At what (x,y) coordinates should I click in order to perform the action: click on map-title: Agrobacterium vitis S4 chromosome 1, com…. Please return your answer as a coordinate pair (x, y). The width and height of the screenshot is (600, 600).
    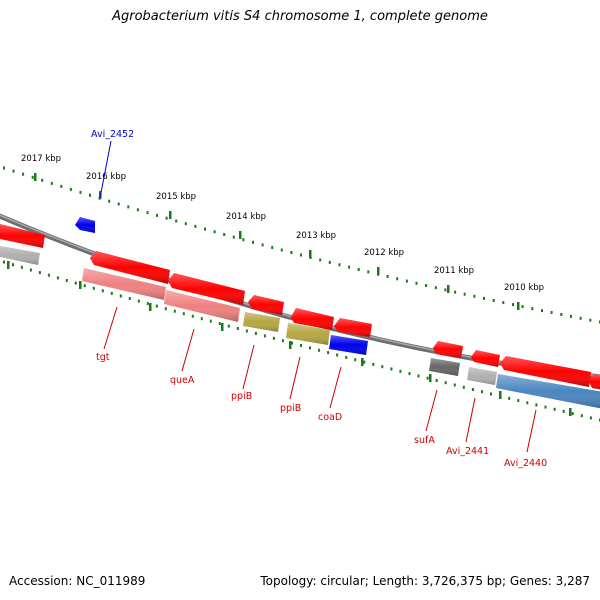
    Looking at the image, I should click on (300, 16).